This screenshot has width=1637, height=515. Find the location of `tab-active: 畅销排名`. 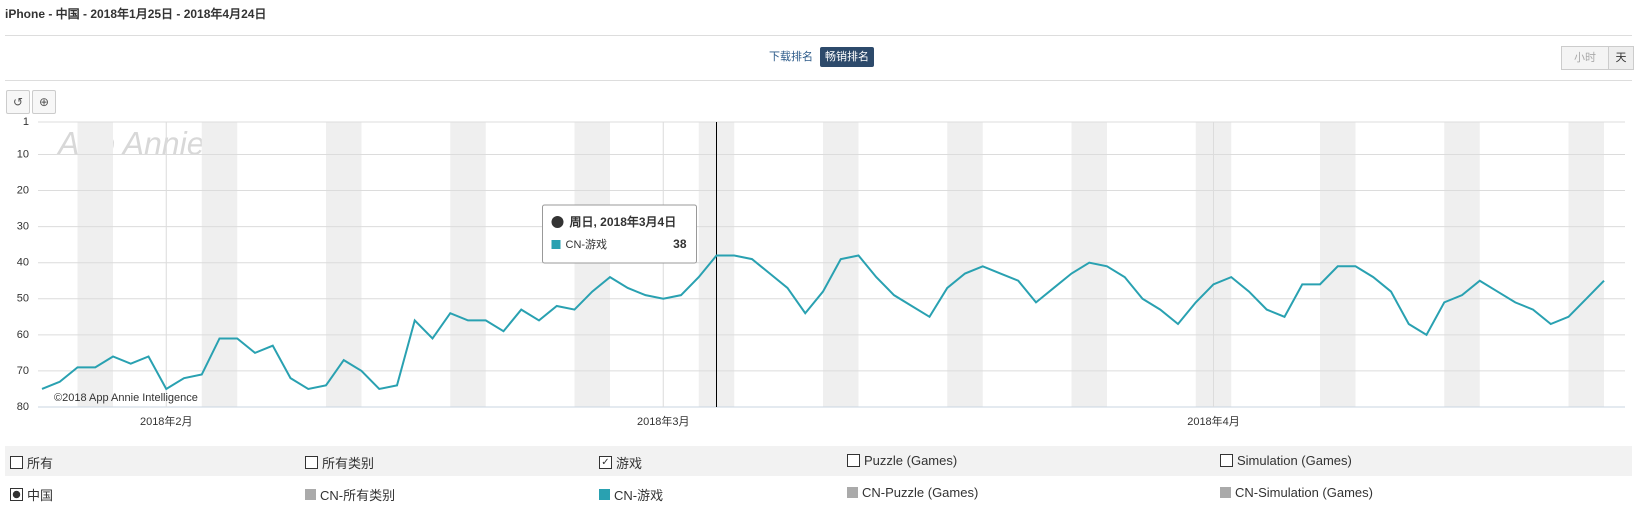

tab-active: 畅销排名 is located at coordinates (847, 57).